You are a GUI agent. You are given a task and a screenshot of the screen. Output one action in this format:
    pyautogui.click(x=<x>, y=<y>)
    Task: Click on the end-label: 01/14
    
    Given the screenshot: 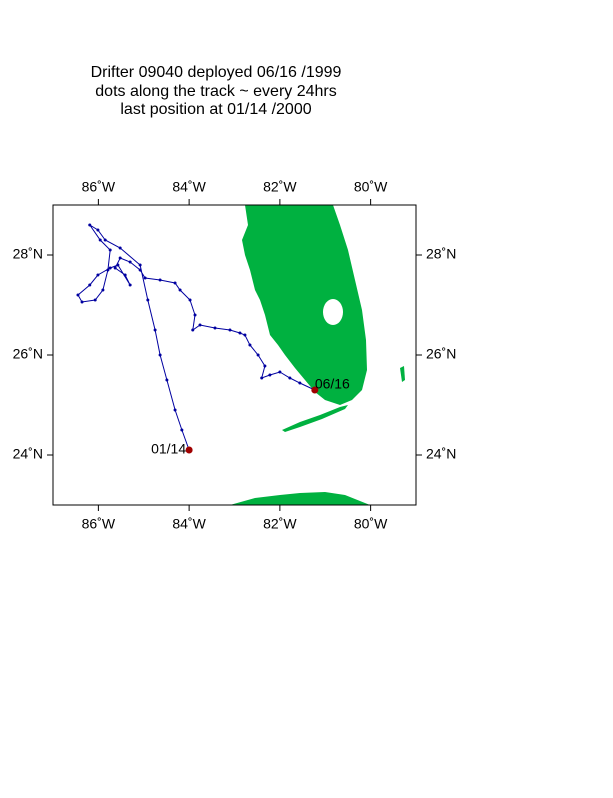 What is the action you would take?
    pyautogui.click(x=168, y=449)
    